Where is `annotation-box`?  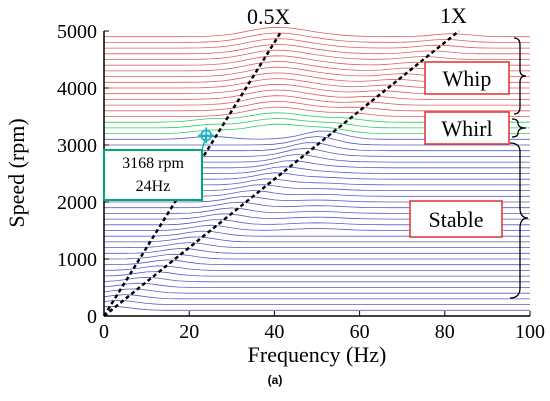
annotation-box is located at coordinates (153, 175).